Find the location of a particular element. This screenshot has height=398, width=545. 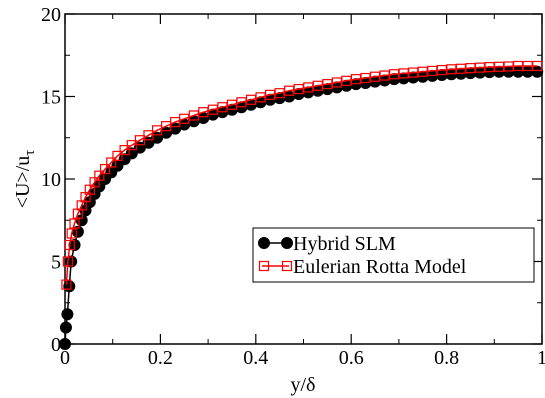

y-axis-title: <U>/uτ is located at coordinates (25, 179).